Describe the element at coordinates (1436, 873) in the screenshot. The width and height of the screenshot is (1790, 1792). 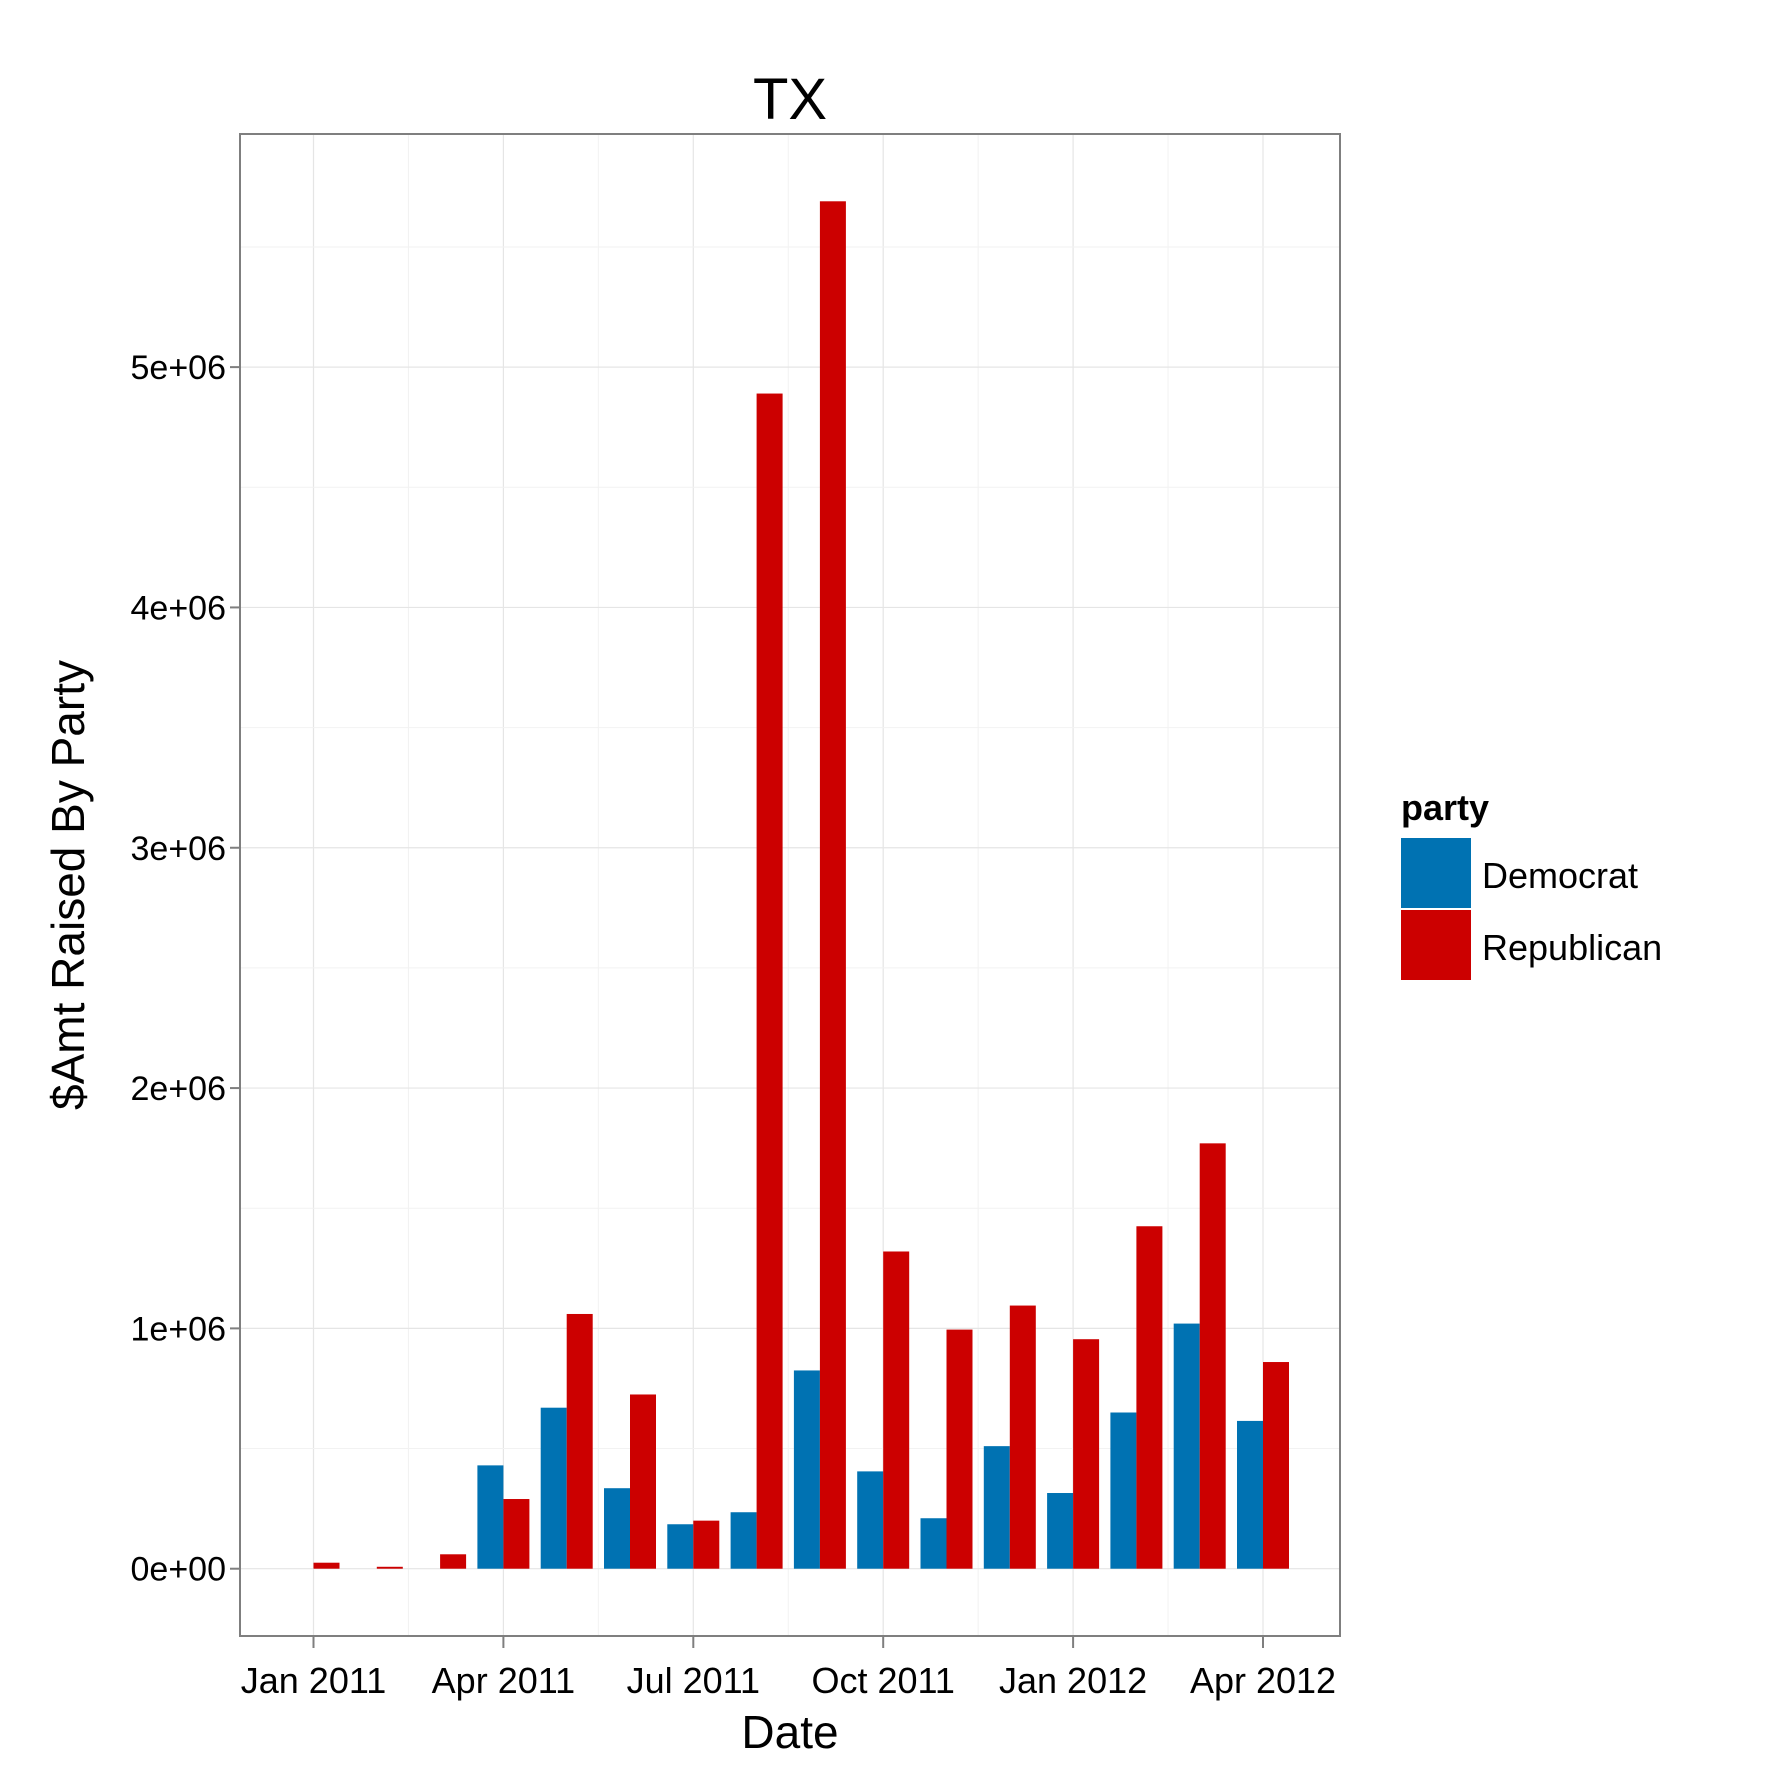
I see `legend-swatch-democrat` at that location.